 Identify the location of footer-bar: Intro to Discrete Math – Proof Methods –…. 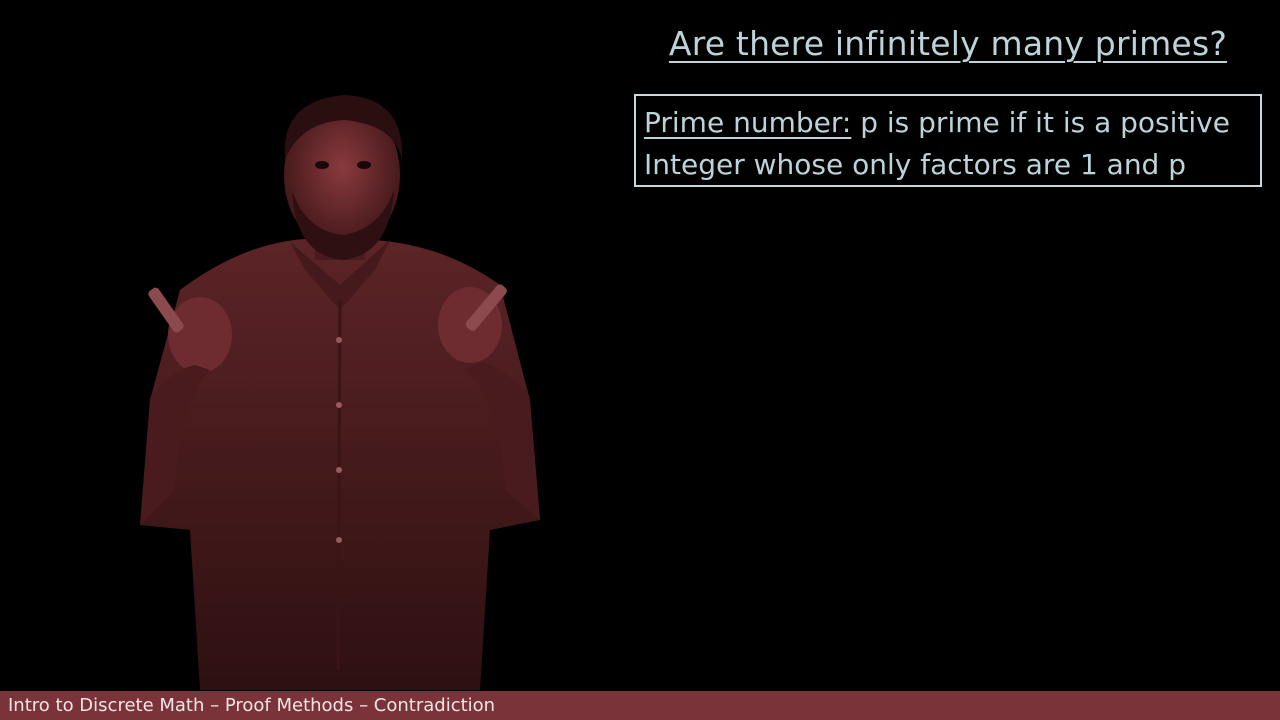
(640, 705).